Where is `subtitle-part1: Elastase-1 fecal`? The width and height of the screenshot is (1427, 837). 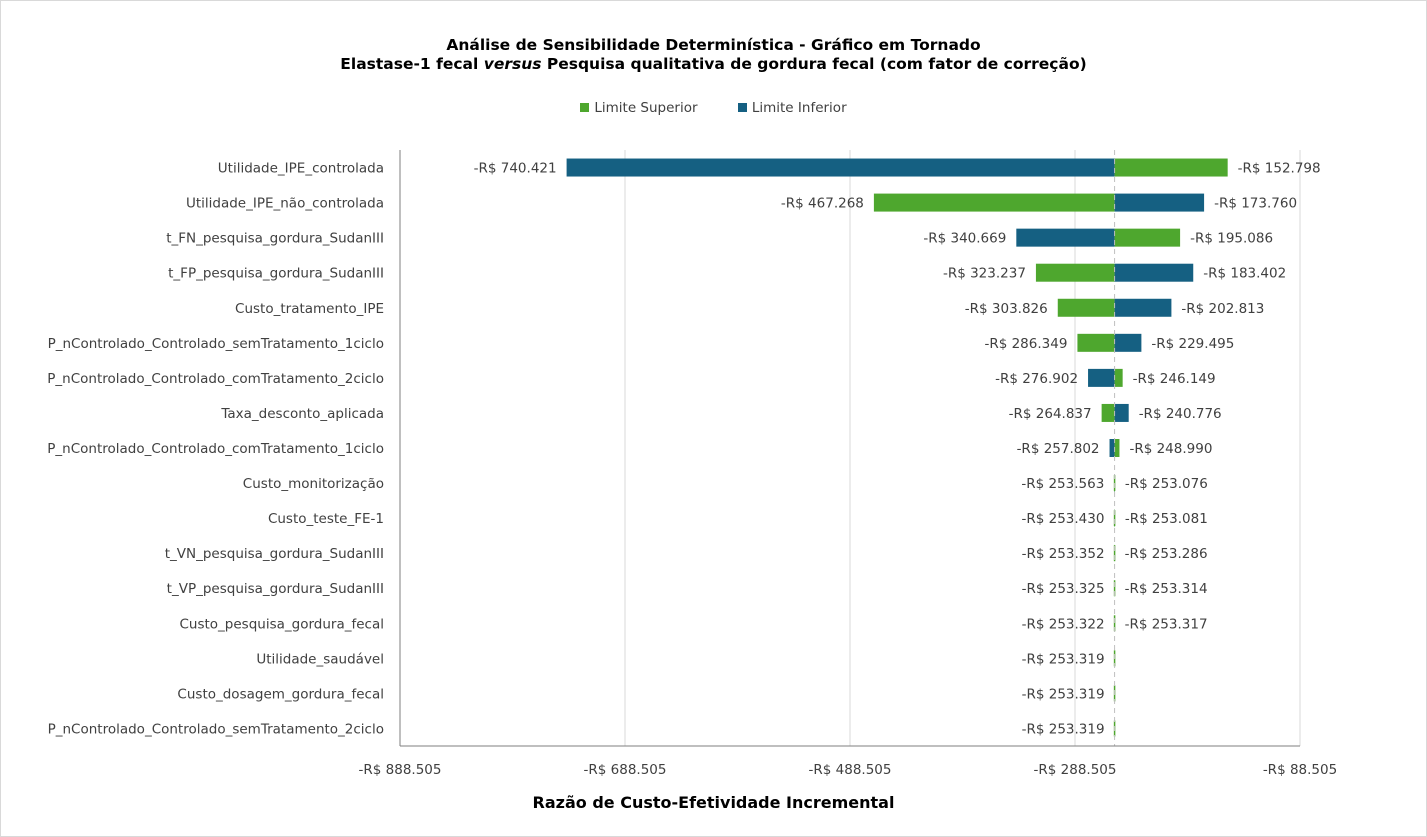 subtitle-part1: Elastase-1 fecal is located at coordinates (412, 64).